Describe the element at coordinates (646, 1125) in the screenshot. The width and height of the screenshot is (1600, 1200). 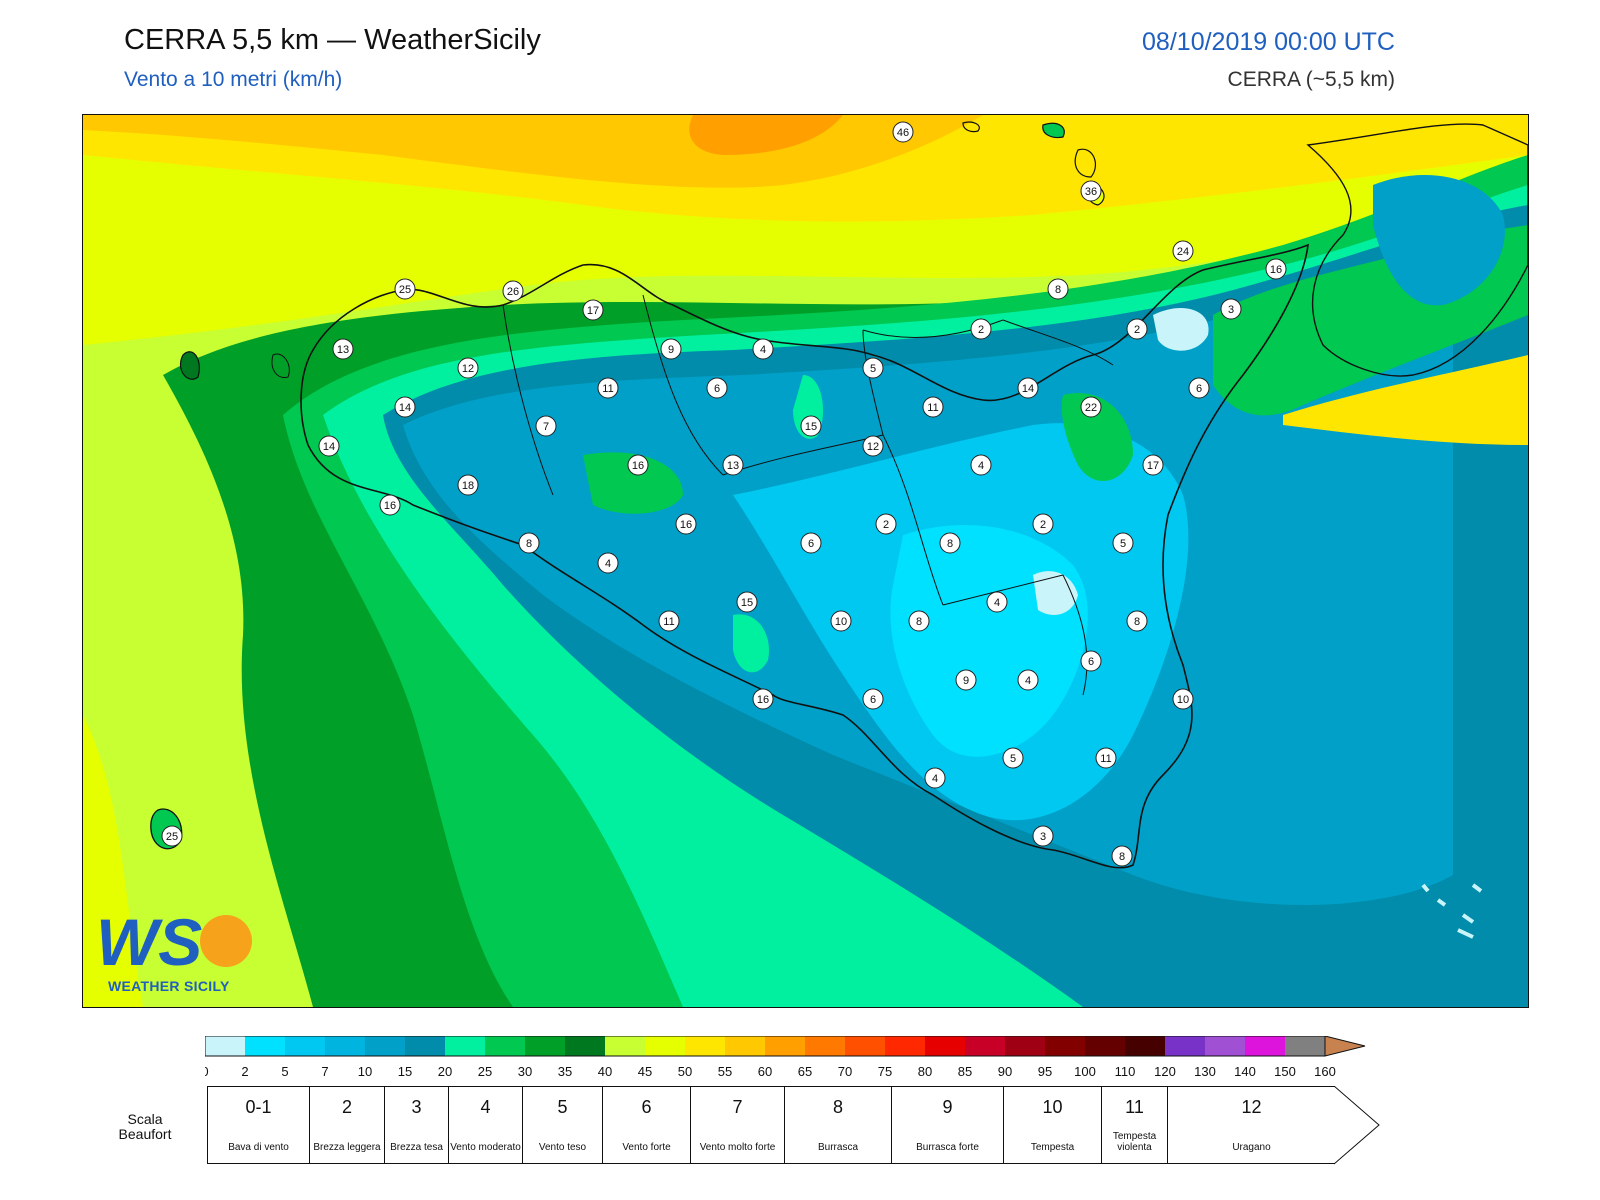
I see `beaufort-cell: 6 Vento forte` at that location.